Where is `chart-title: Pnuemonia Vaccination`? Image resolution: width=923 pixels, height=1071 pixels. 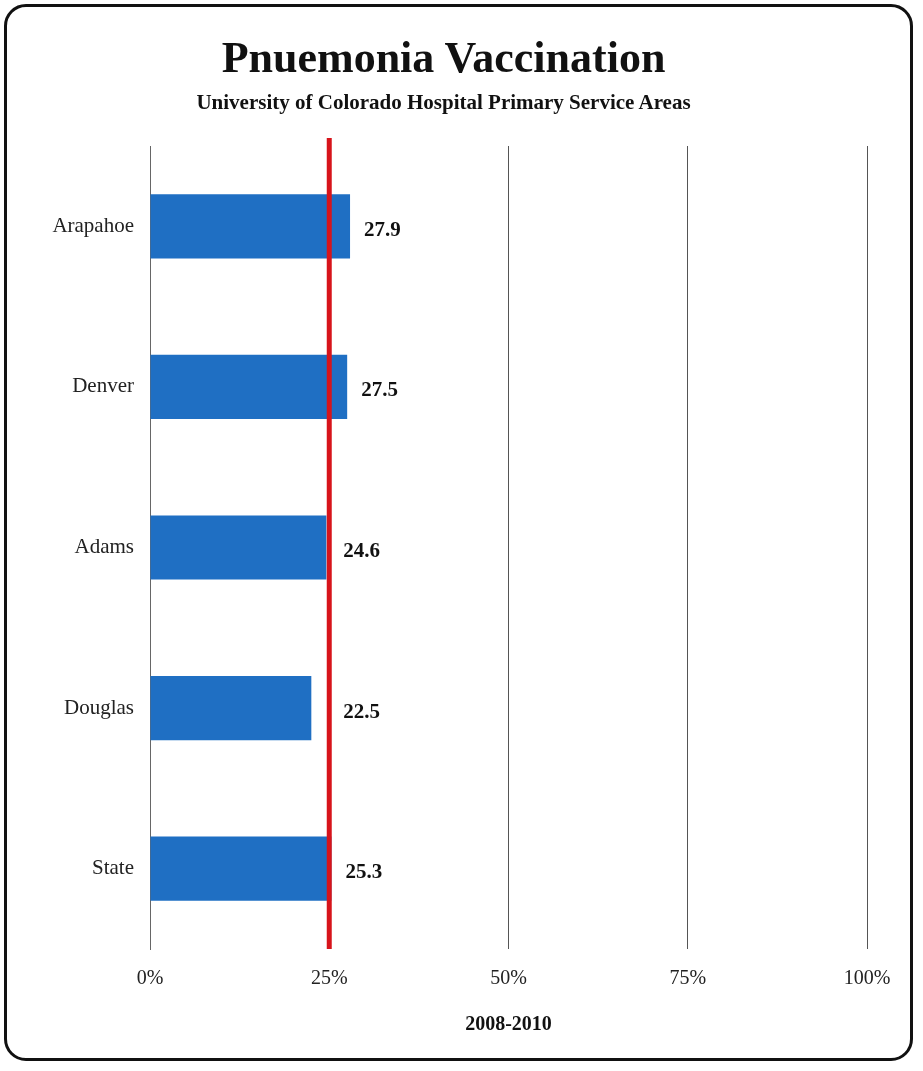 chart-title: Pnuemonia Vaccination is located at coordinates (443, 57).